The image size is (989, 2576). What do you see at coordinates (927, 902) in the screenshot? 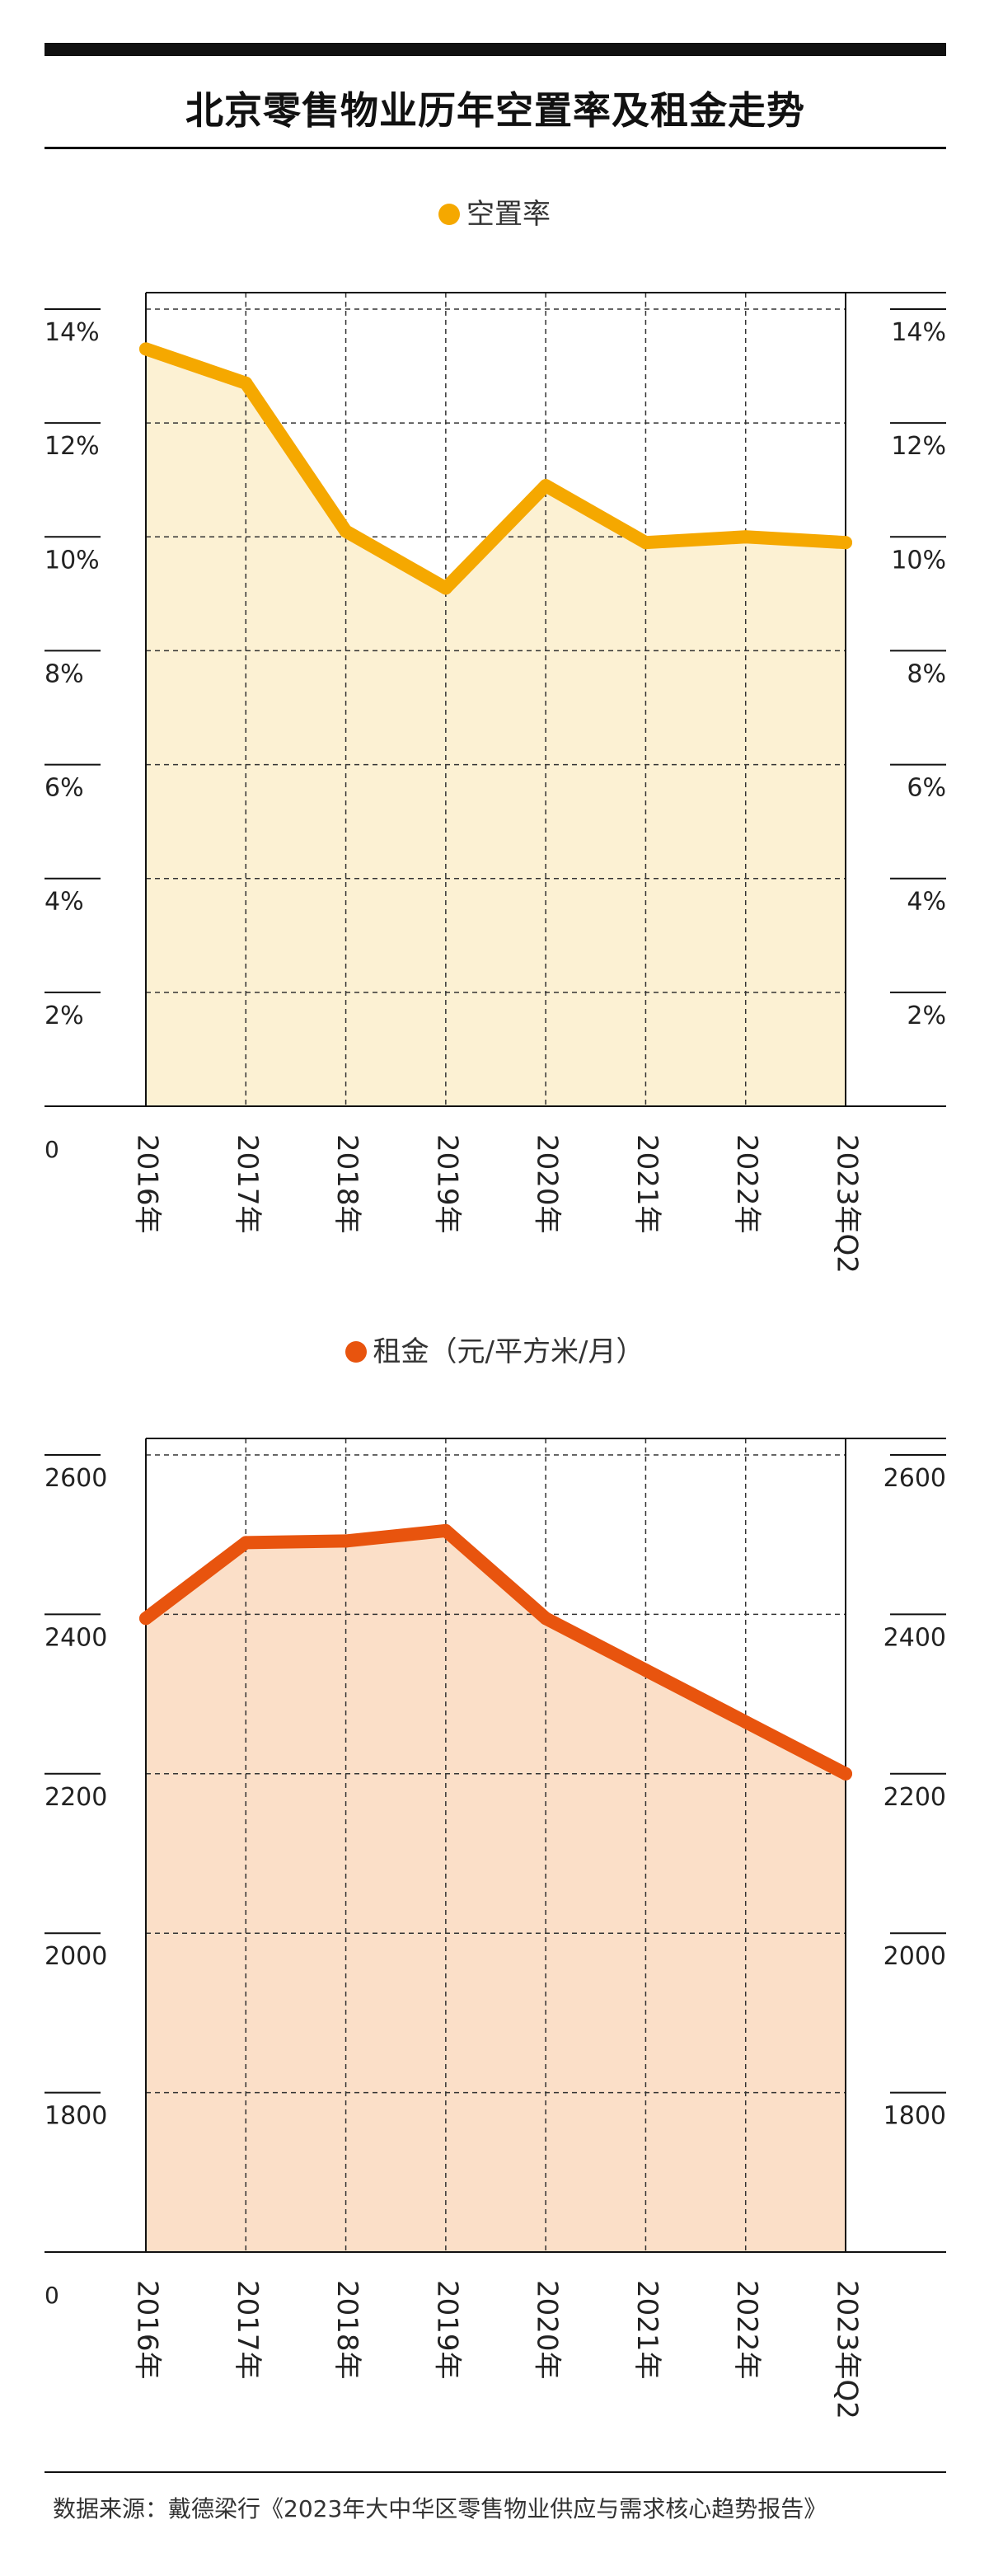
I see `vacancy-ytick-label-right: 4%` at bounding box center [927, 902].